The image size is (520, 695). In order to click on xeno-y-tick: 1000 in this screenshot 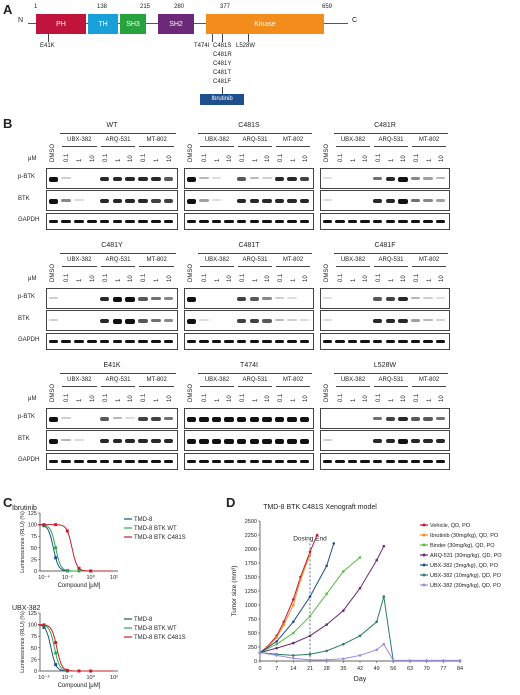, I will do `click(251, 606)`.